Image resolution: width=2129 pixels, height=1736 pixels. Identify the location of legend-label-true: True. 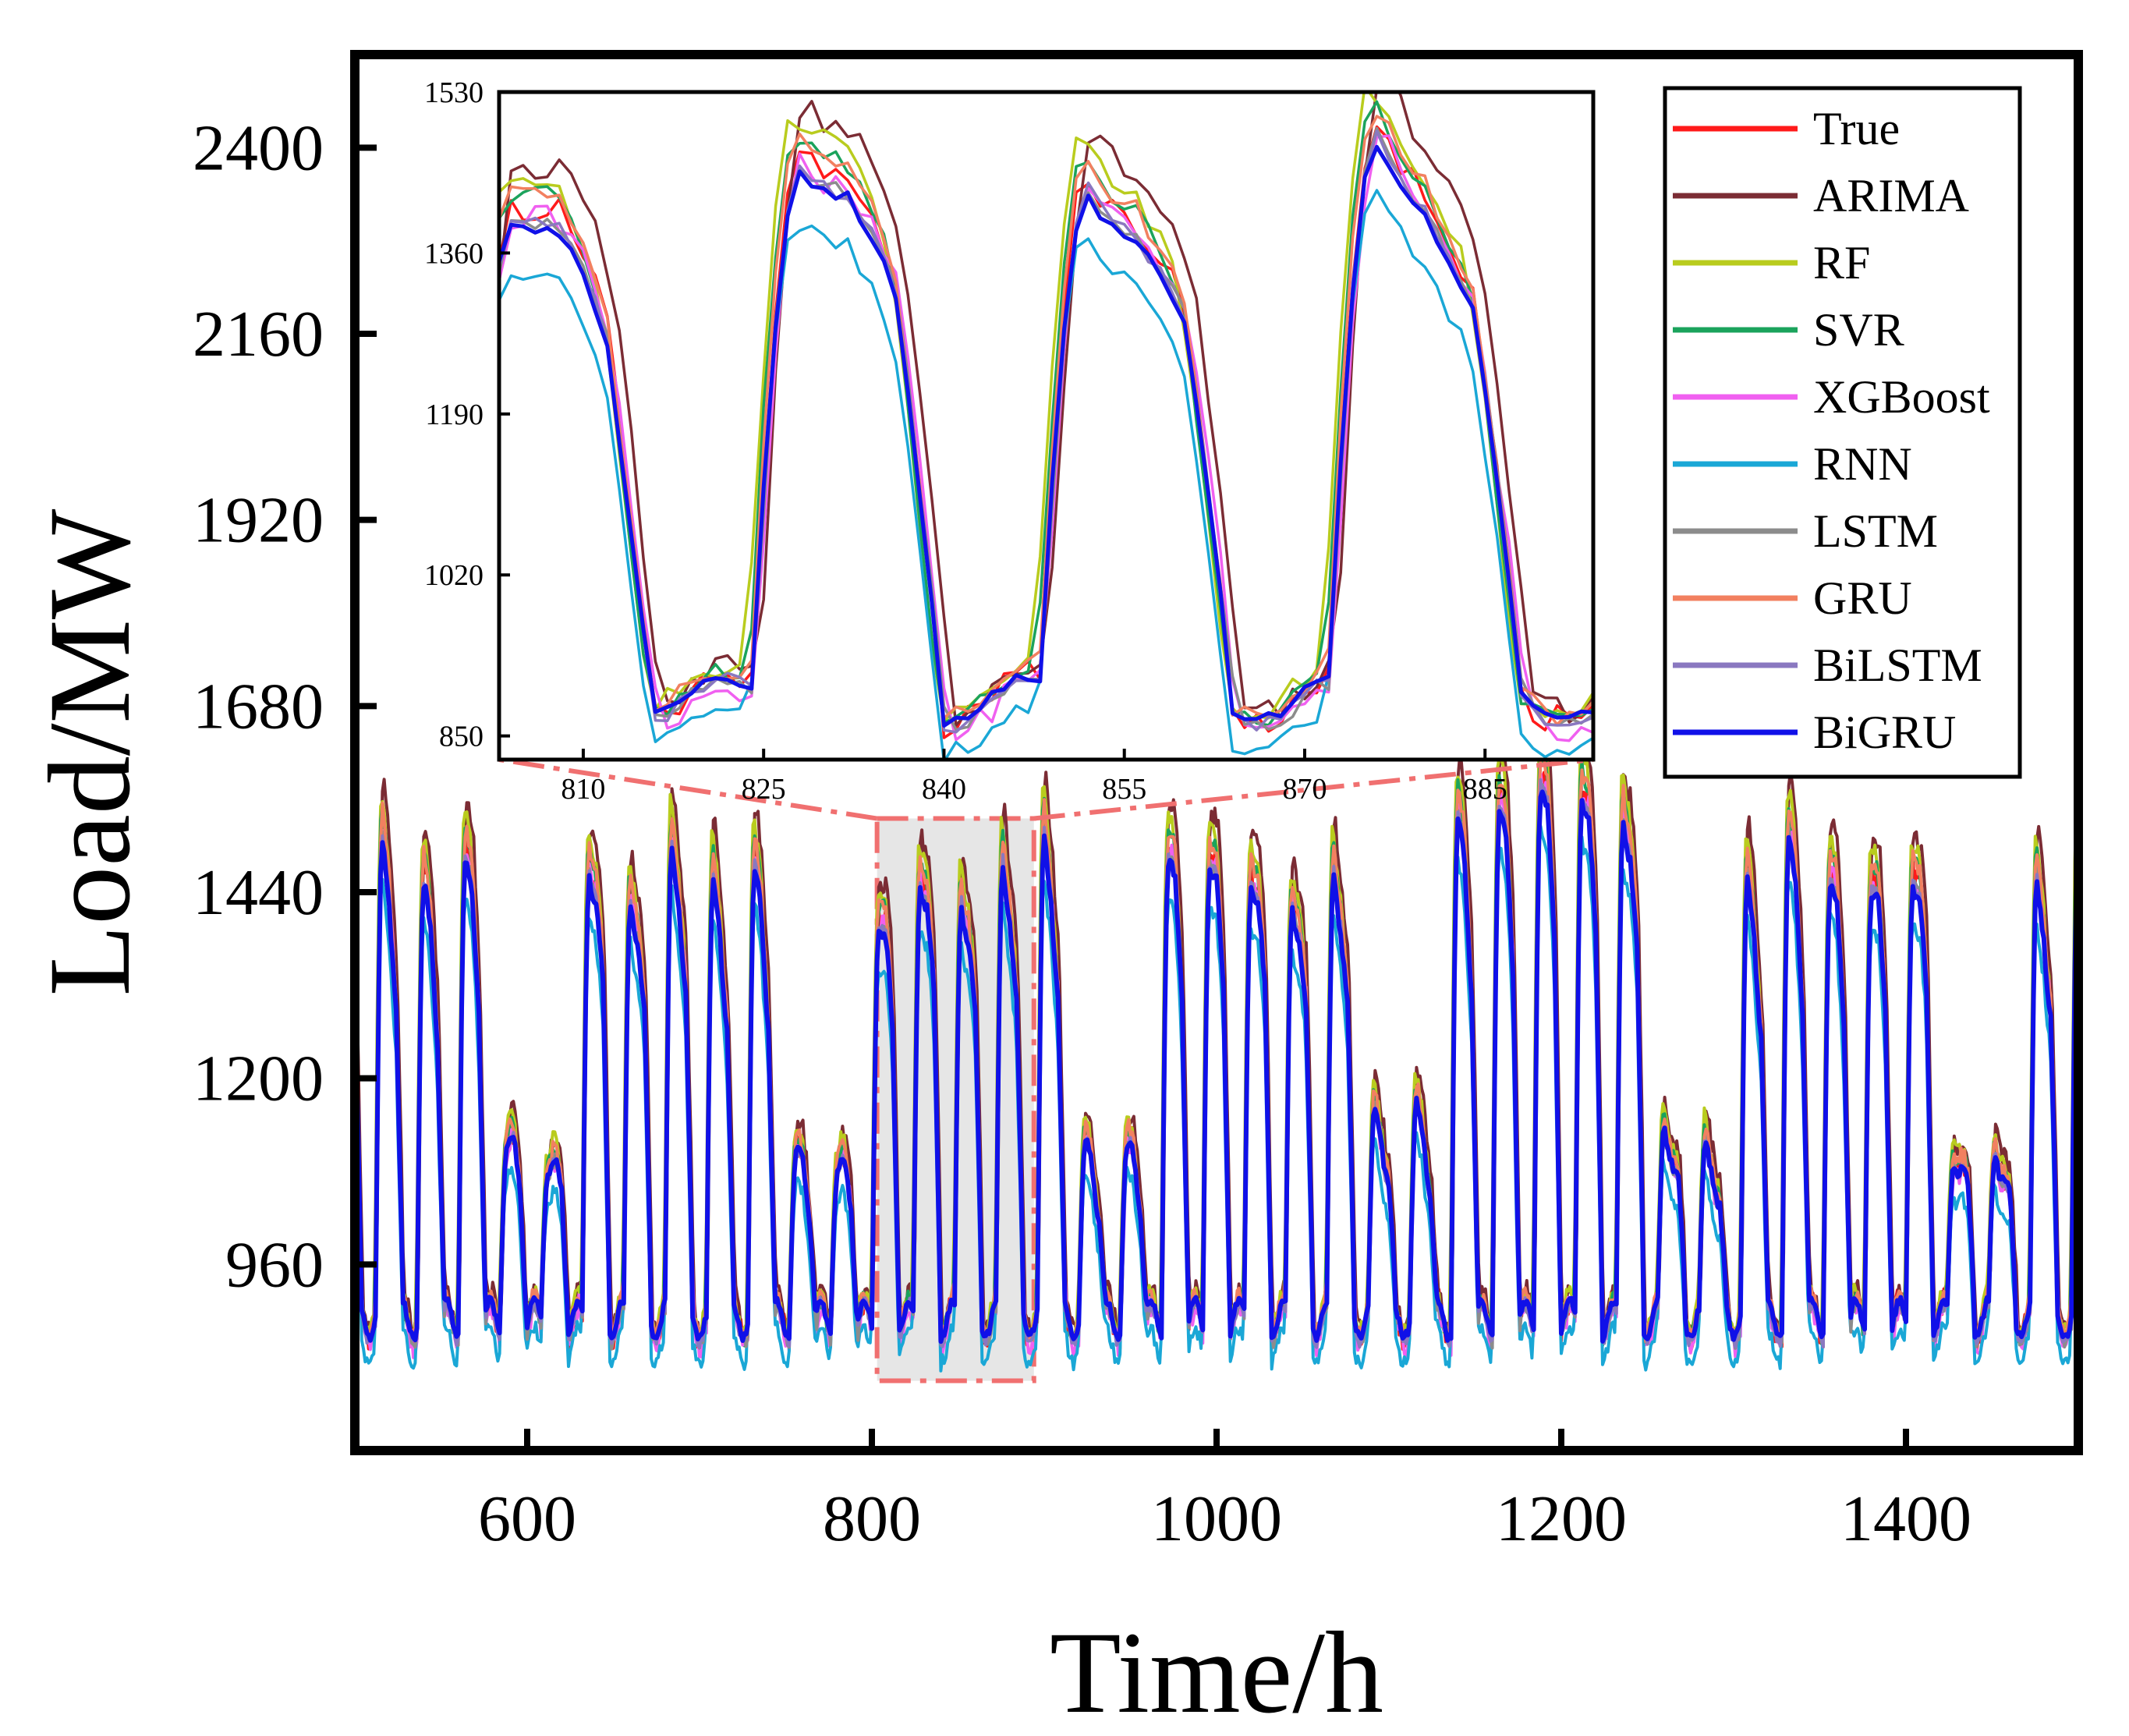
(1856, 129).